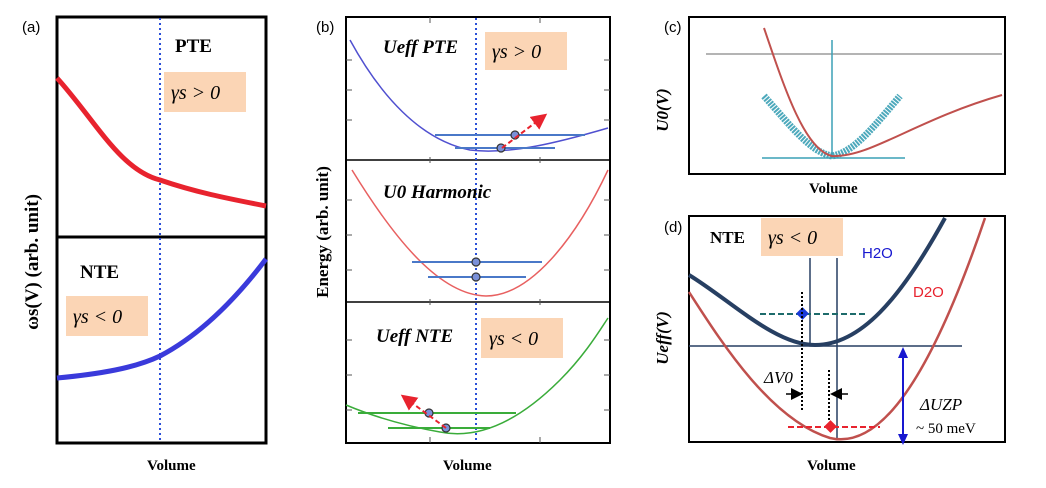 The height and width of the screenshot is (488, 1046). I want to click on panel-c-ylabel: U0(V), so click(662, 109).